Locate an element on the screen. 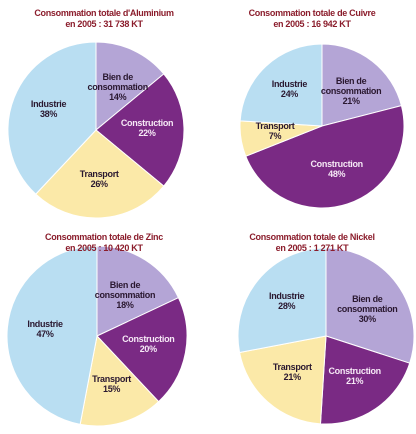 The image size is (416, 434). slice-label: Transport 15% is located at coordinates (112, 384).